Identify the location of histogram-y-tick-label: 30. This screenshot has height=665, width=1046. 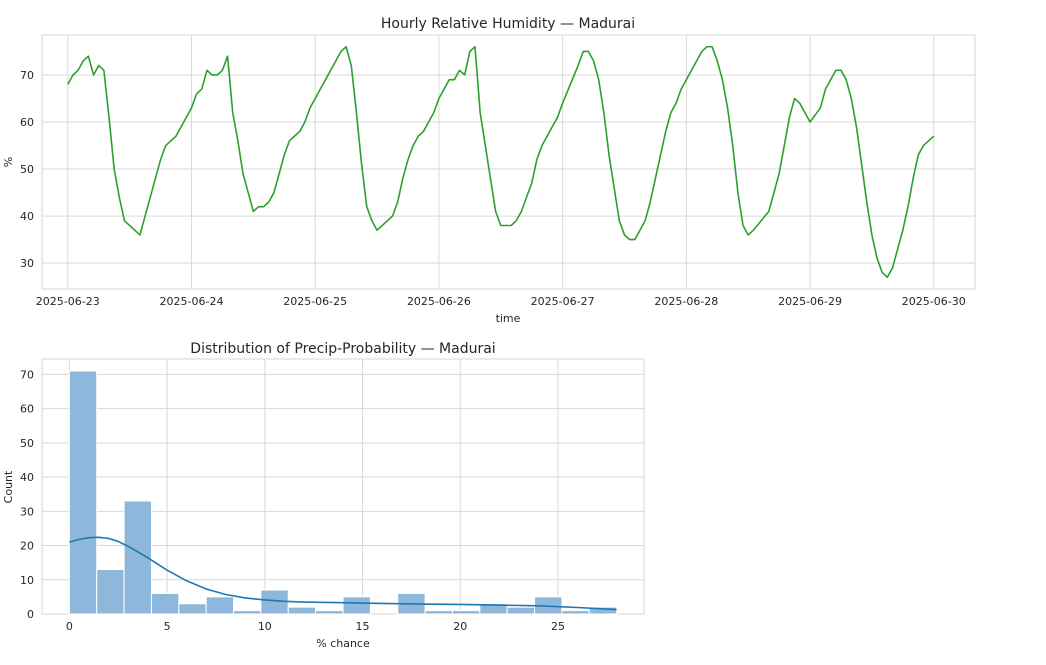
(27, 511).